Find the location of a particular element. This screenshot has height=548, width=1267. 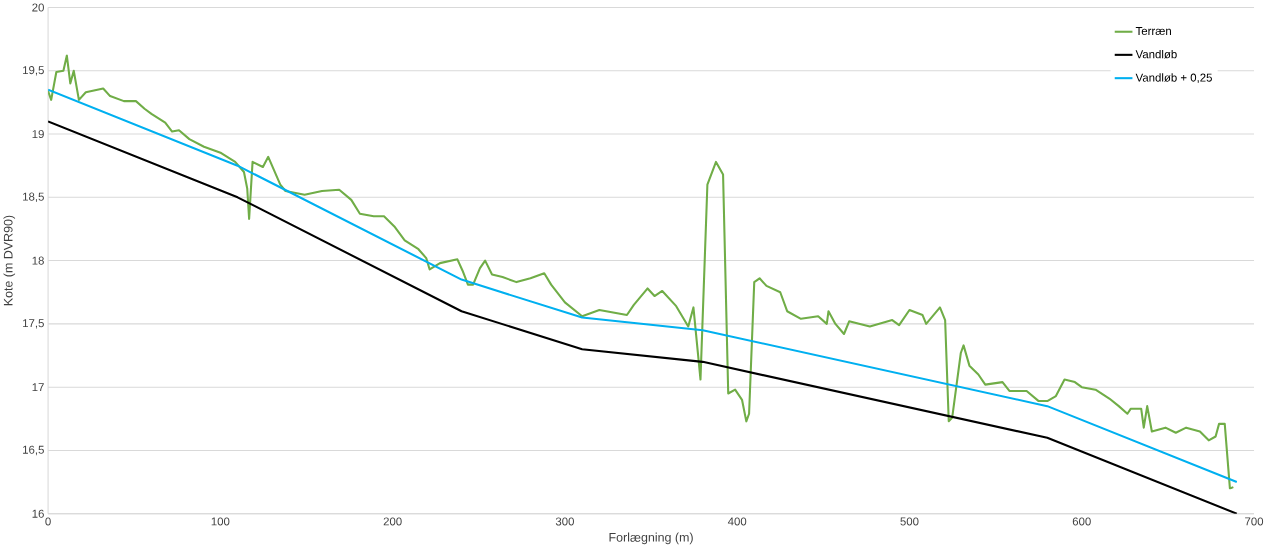

y-tick-label: 19 is located at coordinates (38, 134).